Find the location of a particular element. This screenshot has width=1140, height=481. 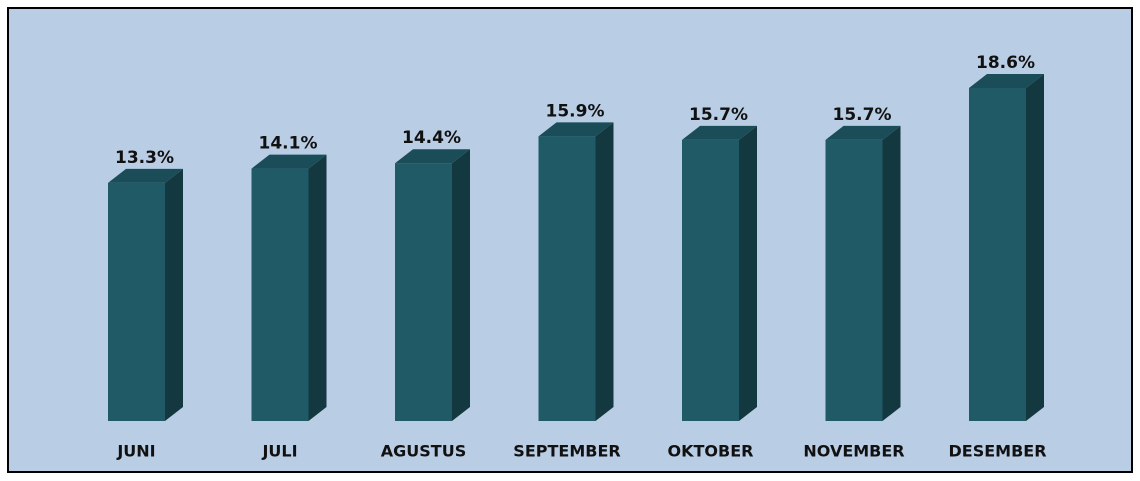

x-tick-label: OKTOBER is located at coordinates (711, 451).